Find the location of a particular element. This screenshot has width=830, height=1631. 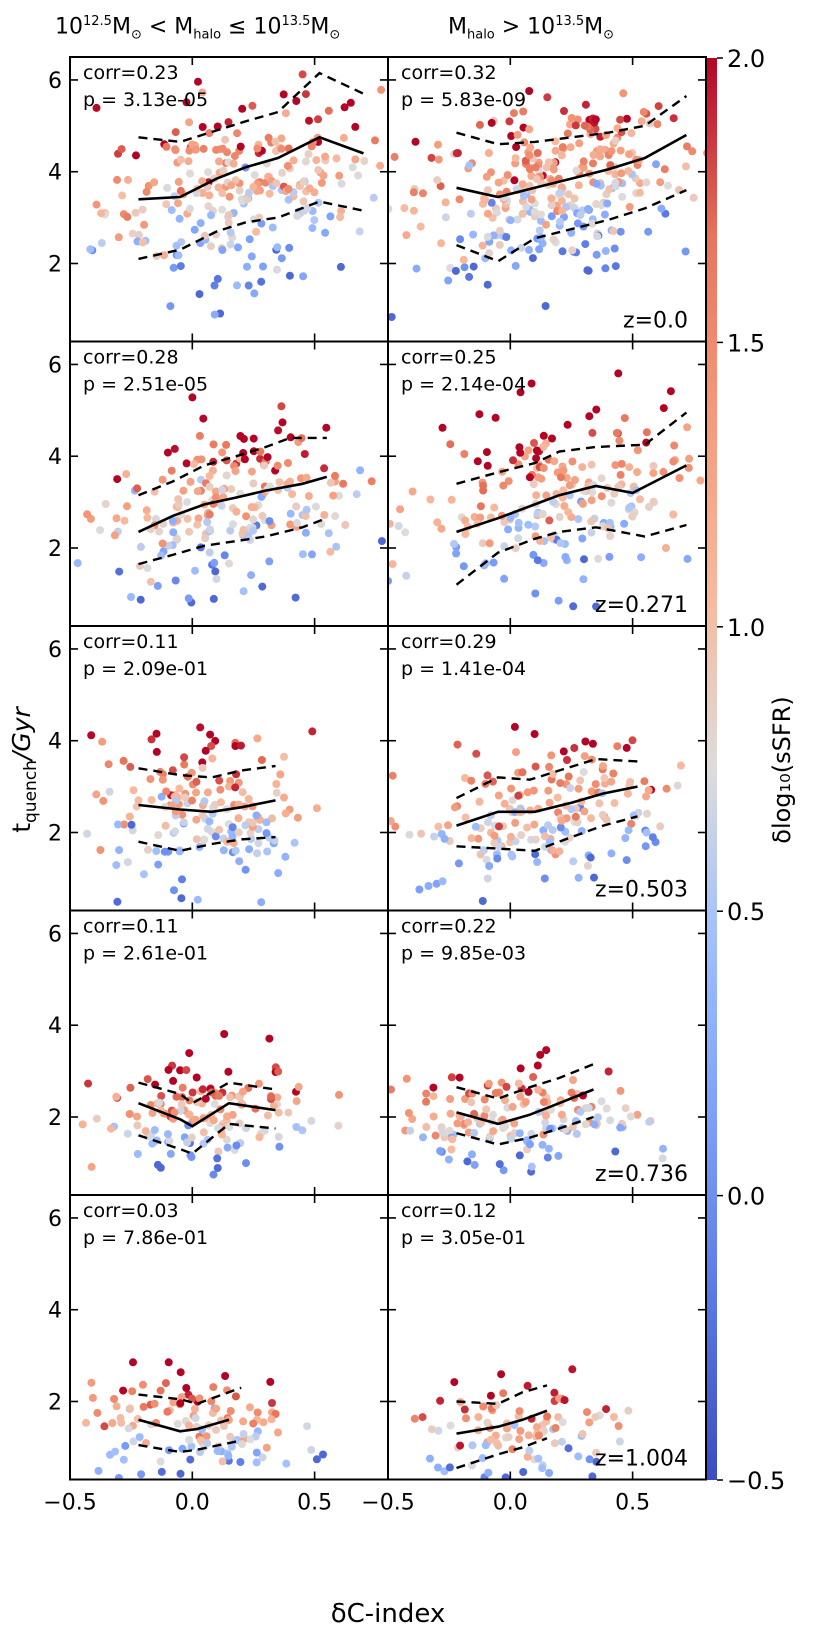

median-line is located at coordinates (184, 1425).